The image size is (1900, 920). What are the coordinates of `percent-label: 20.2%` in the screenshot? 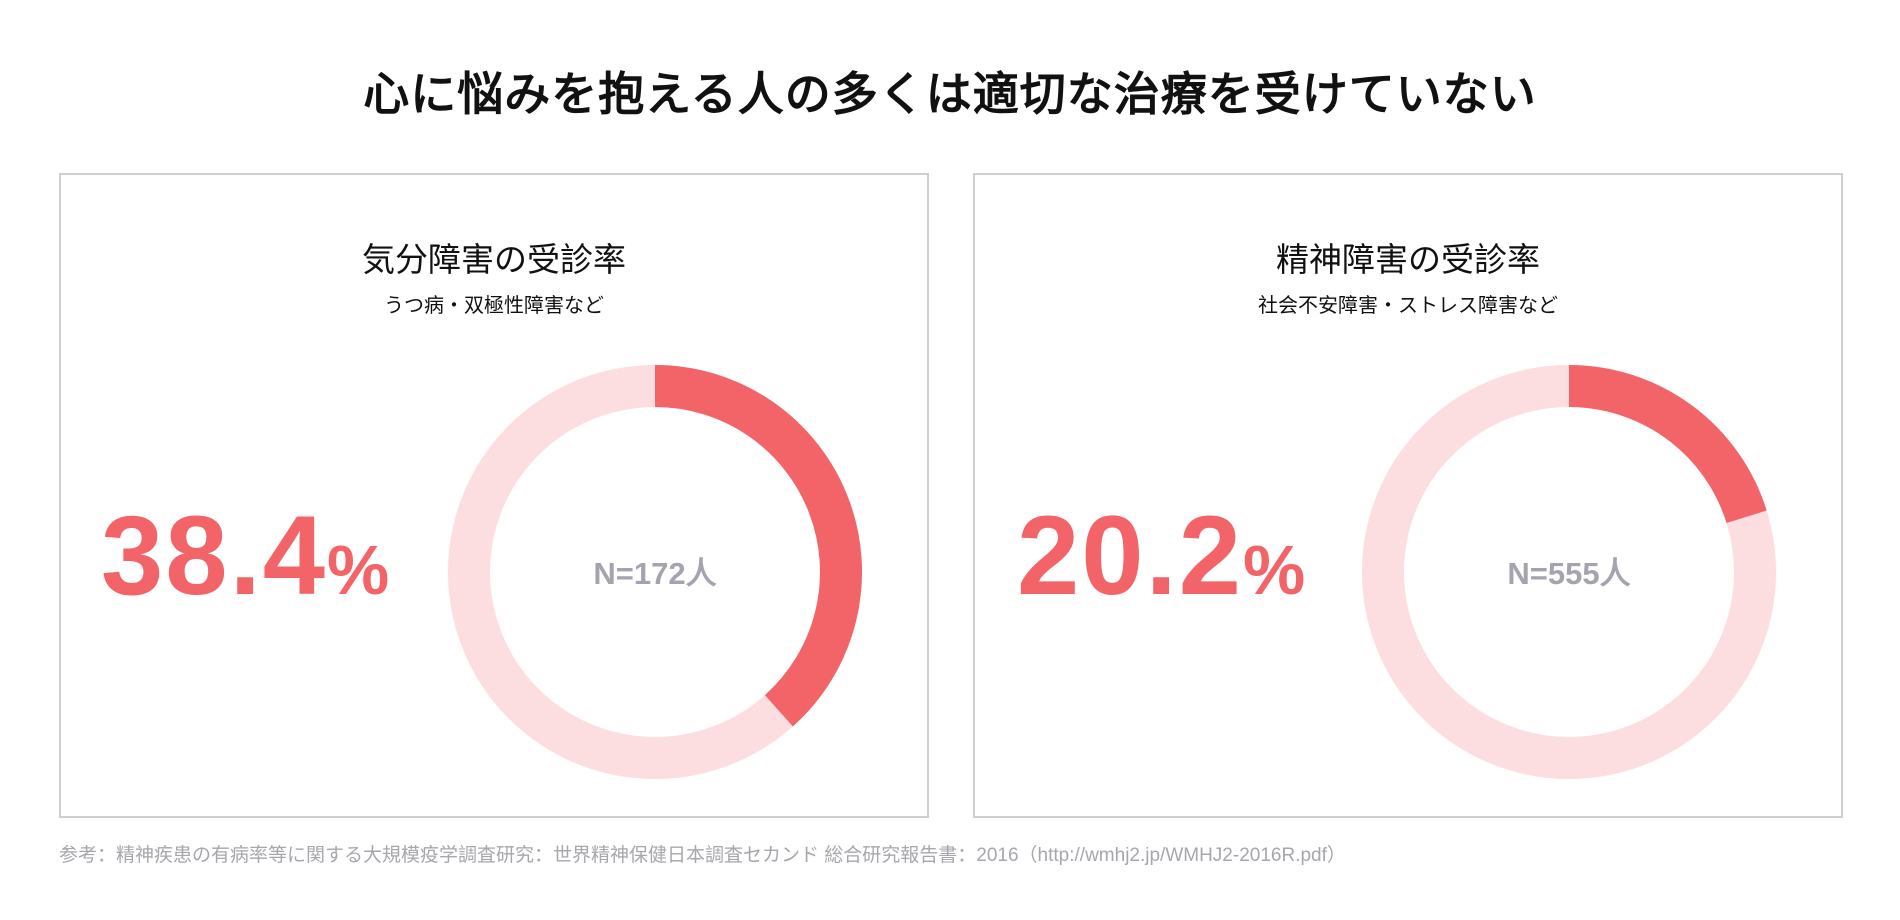 It's located at (1162, 556).